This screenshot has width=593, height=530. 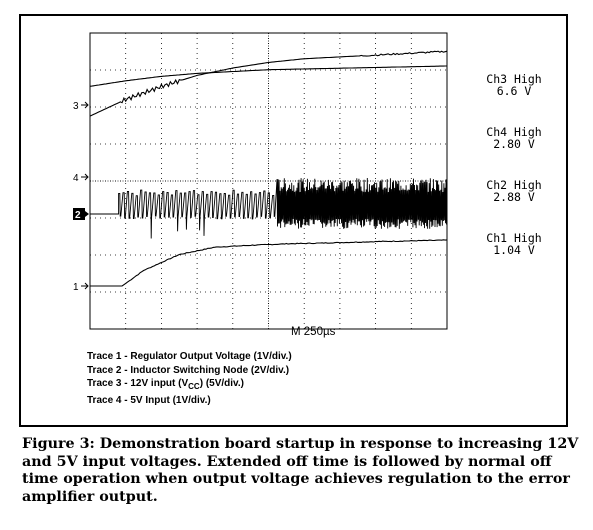 What do you see at coordinates (514, 144) in the screenshot?
I see `ch4-value: 2.80 V` at bounding box center [514, 144].